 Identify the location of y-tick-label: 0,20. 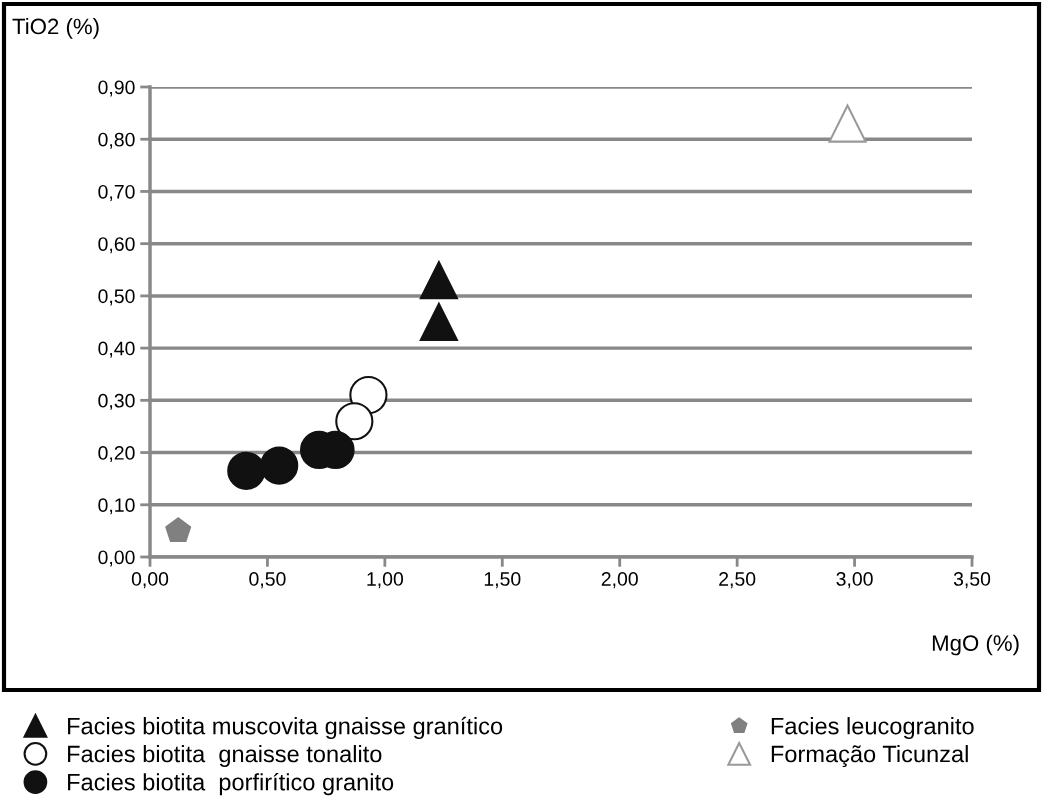
(116, 454).